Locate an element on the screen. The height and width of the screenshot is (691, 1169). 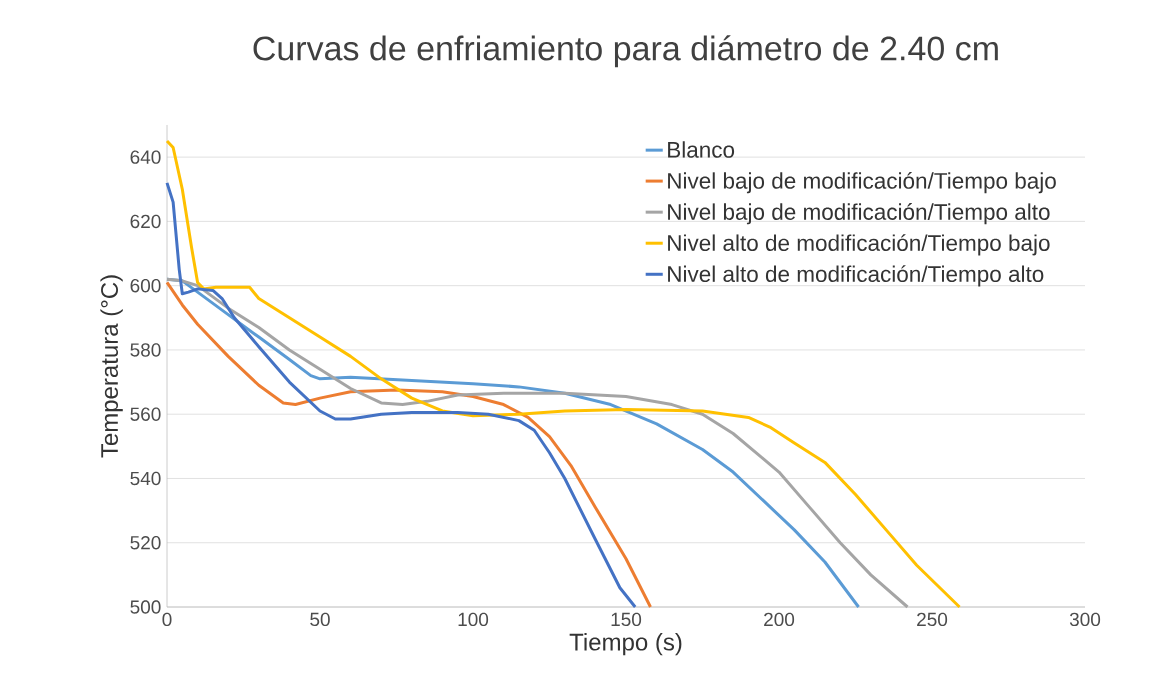
y-tick-label: 640 is located at coordinates (145, 157).